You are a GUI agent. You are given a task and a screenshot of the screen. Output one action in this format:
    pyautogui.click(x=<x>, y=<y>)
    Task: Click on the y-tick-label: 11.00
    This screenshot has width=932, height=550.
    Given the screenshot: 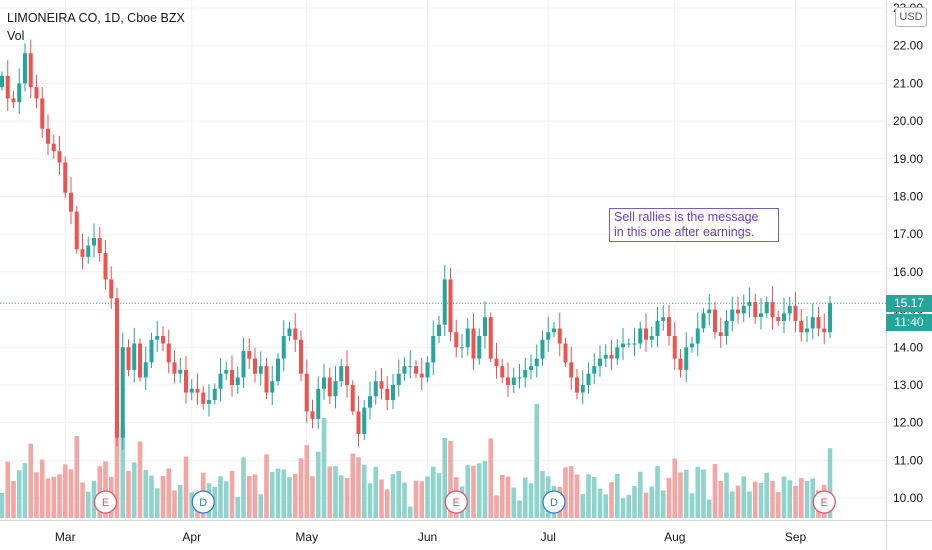 What is the action you would take?
    pyautogui.click(x=908, y=460)
    